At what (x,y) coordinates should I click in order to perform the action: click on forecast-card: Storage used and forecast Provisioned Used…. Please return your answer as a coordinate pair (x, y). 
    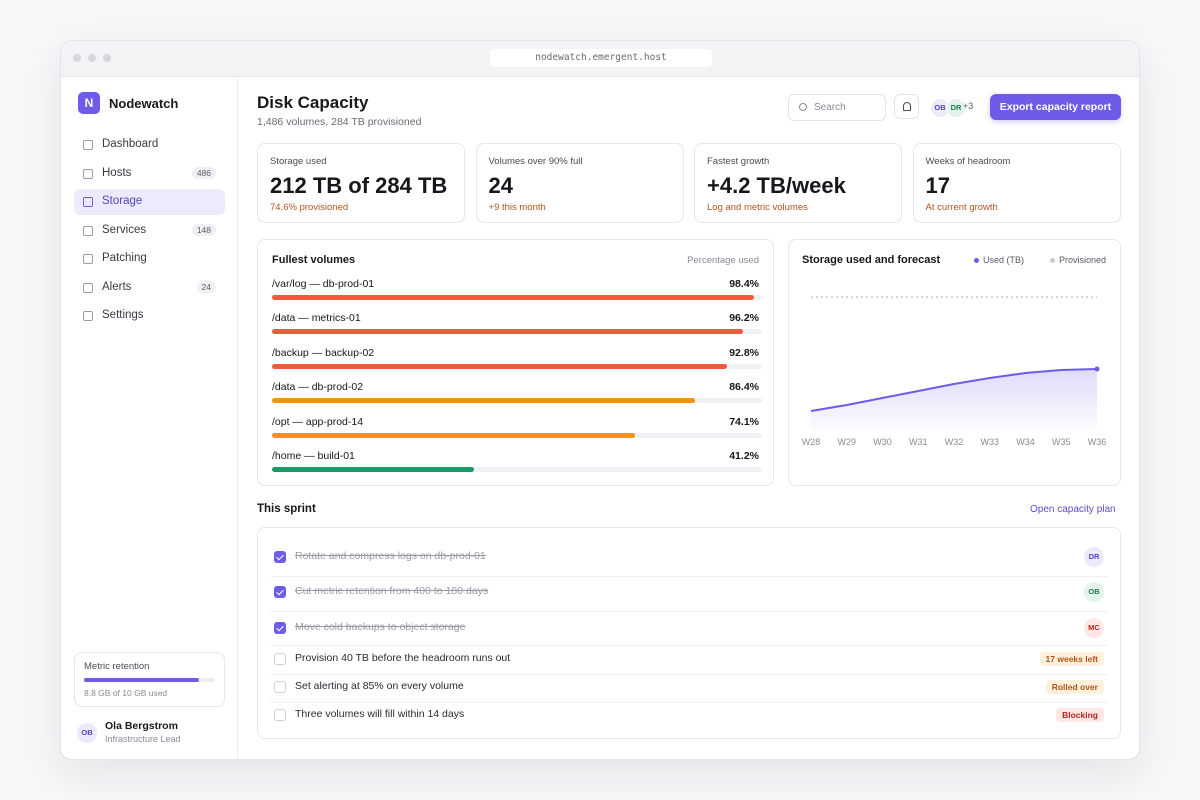
    Looking at the image, I should click on (954, 362).